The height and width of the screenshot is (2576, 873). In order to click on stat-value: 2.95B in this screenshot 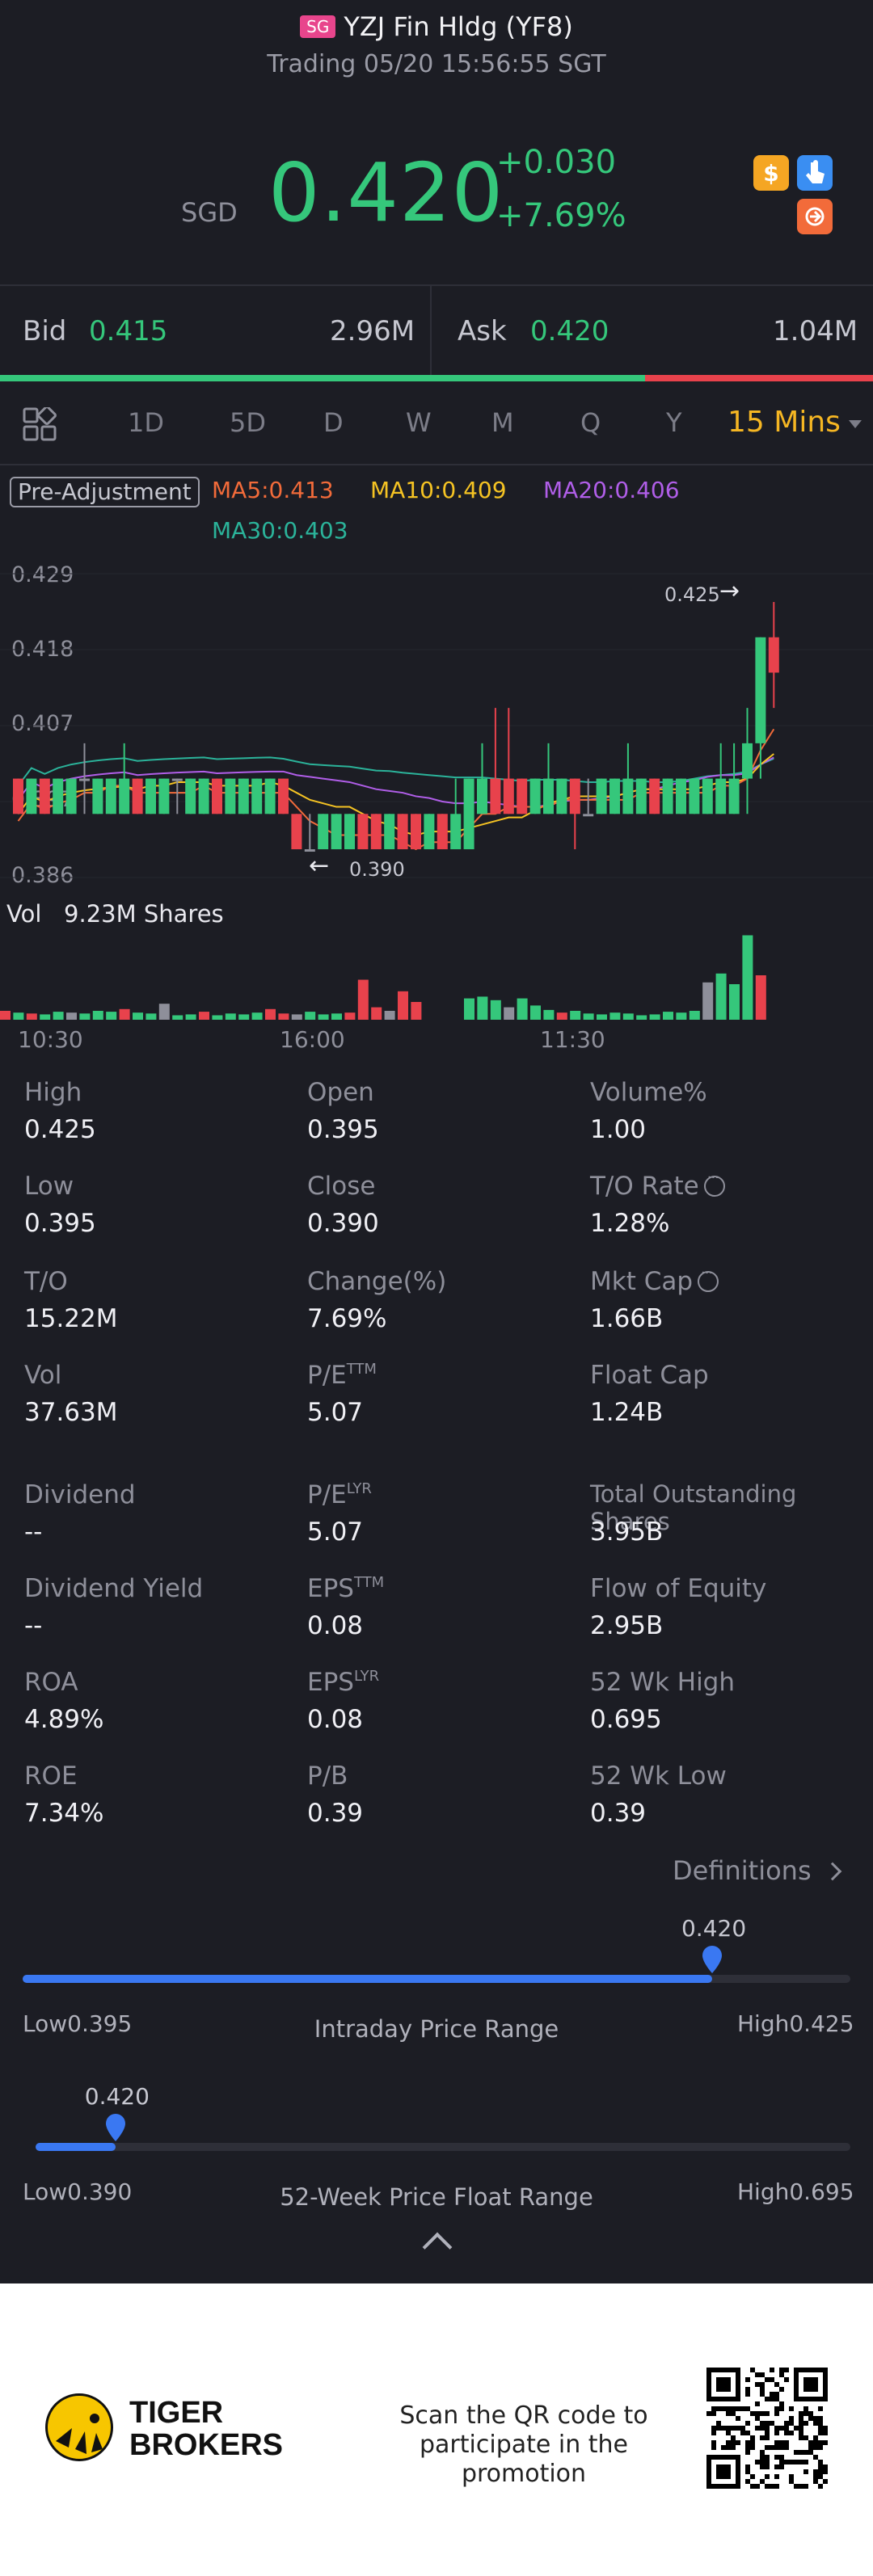, I will do `click(627, 1625)`.